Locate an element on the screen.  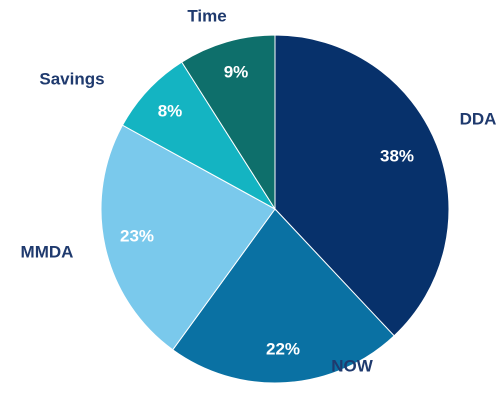
category-label: Savings is located at coordinates (71, 78).